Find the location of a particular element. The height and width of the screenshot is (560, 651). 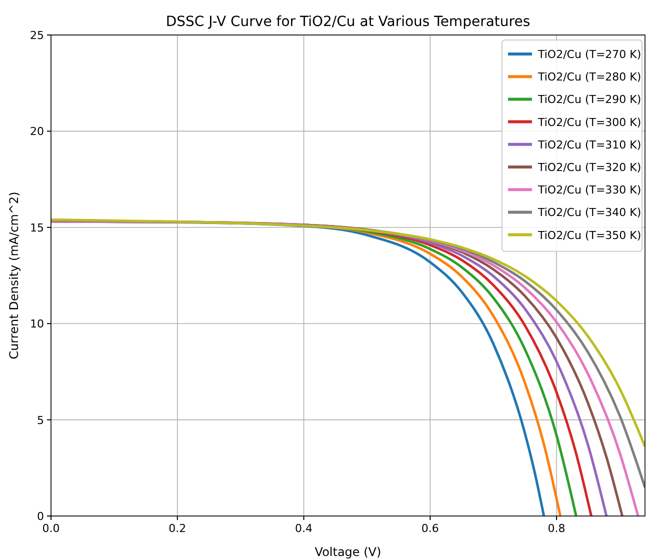

y-tick-label: 5 is located at coordinates (40, 420).